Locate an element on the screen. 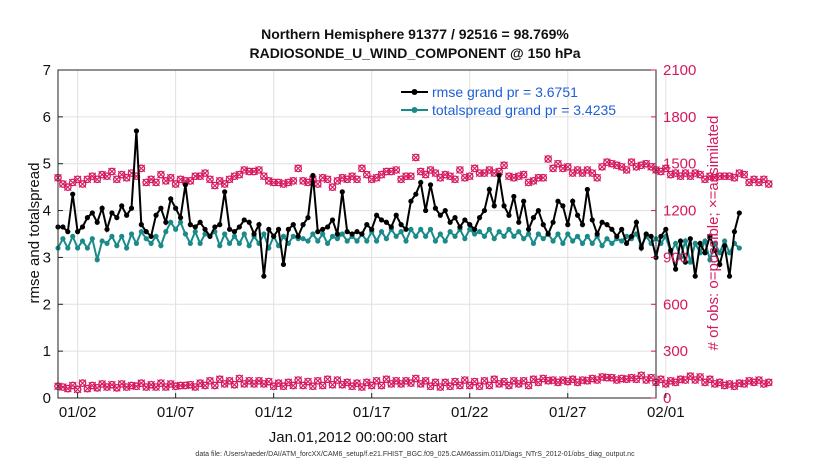 The height and width of the screenshot is (470, 830). right-y-tick-label: 1500 is located at coordinates (679, 164).